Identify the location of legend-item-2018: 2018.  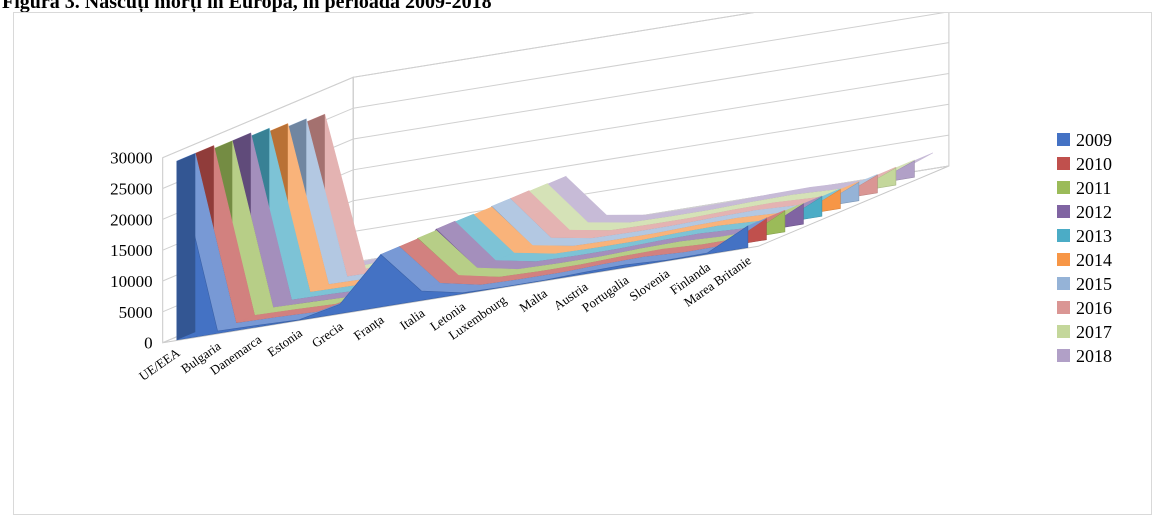
(1084, 356).